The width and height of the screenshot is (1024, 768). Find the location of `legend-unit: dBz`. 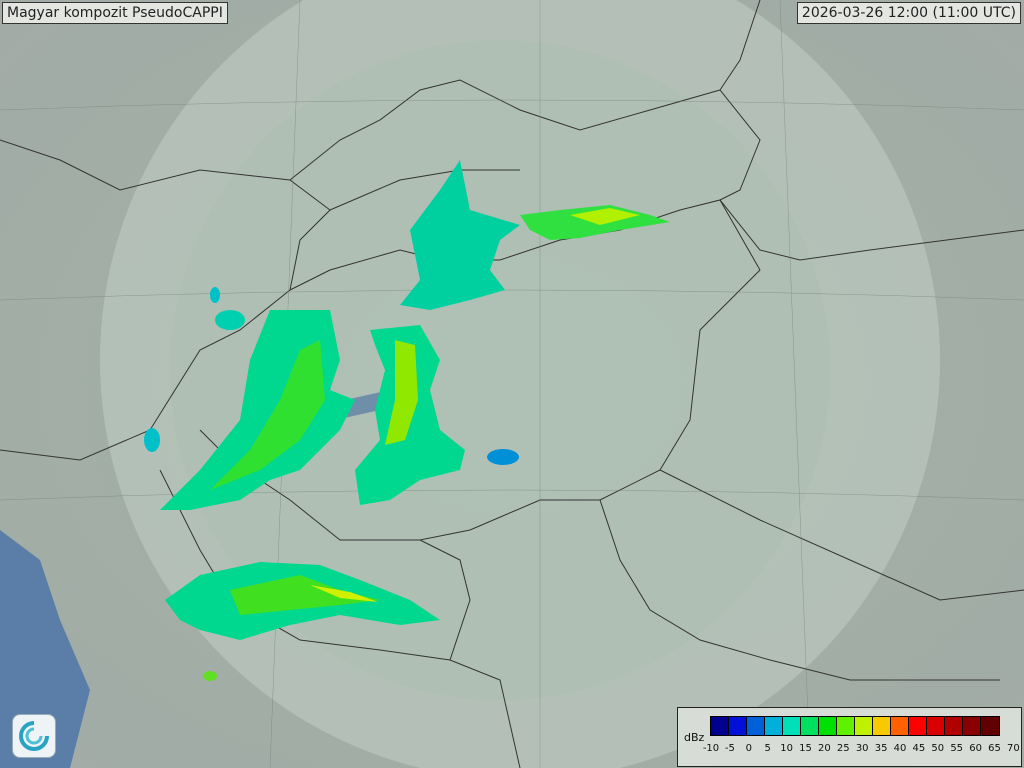

legend-unit: dBz is located at coordinates (694, 737).